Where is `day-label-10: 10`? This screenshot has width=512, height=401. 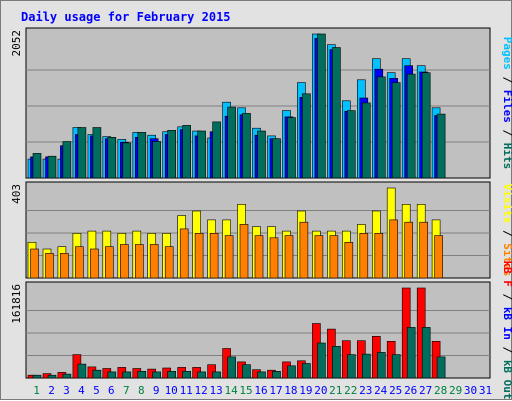
day-label-10: 10 is located at coordinates (171, 390).